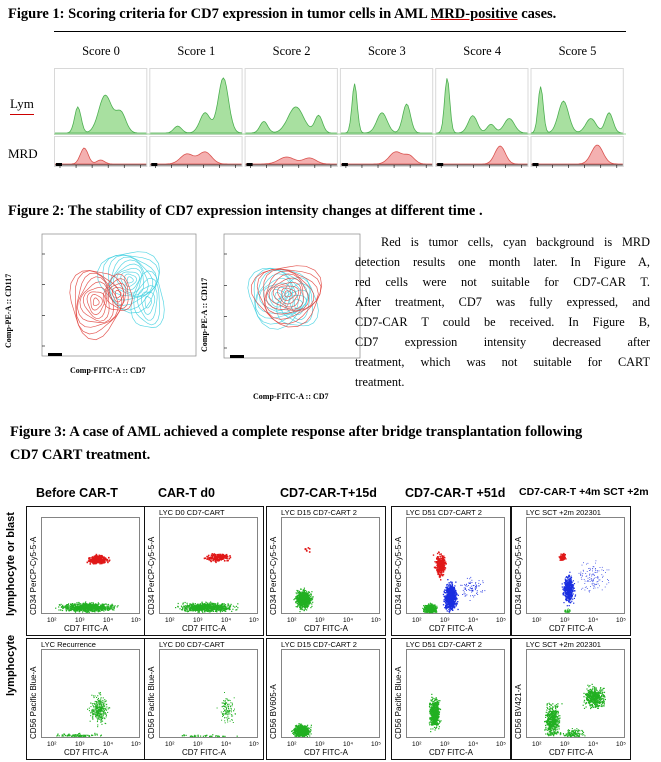 The width and height of the screenshot is (661, 762). What do you see at coordinates (68, 644) in the screenshot?
I see `panel-header: LYC Recurrence` at bounding box center [68, 644].